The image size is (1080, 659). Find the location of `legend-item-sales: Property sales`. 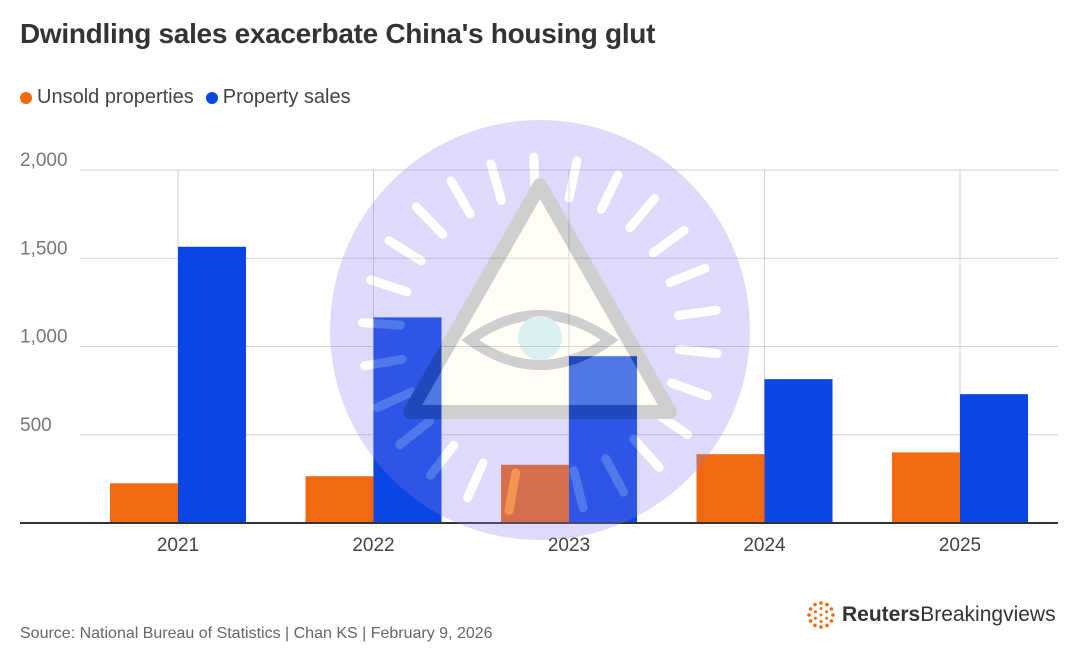

legend-item-sales: Property sales is located at coordinates (278, 97).